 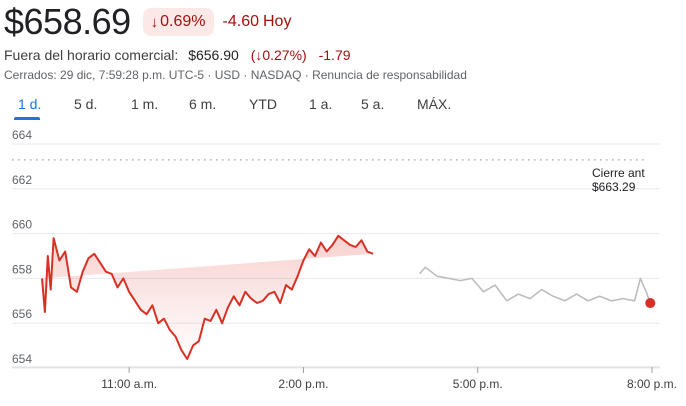 I want to click on percent-change-value: 0.69%, so click(x=183, y=21).